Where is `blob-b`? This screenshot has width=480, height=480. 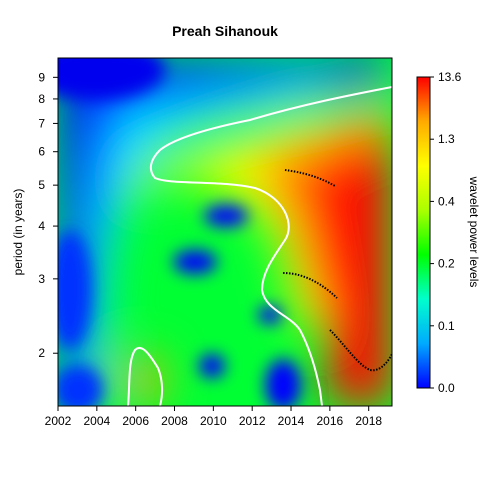
blob-b is located at coordinates (195, 262).